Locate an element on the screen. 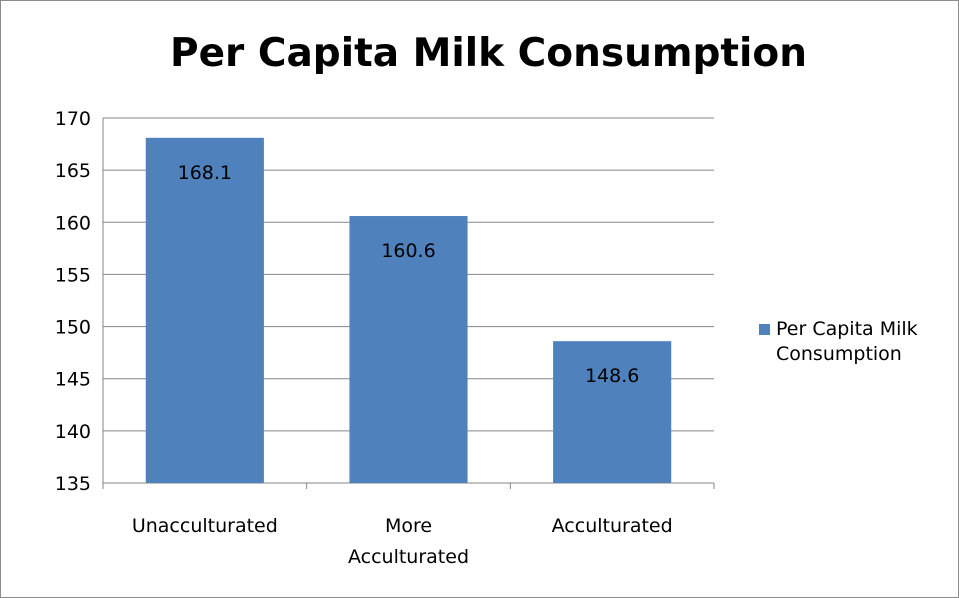 The image size is (959, 598). chart-title: Per Capita Milk Consumption is located at coordinates (488, 53).